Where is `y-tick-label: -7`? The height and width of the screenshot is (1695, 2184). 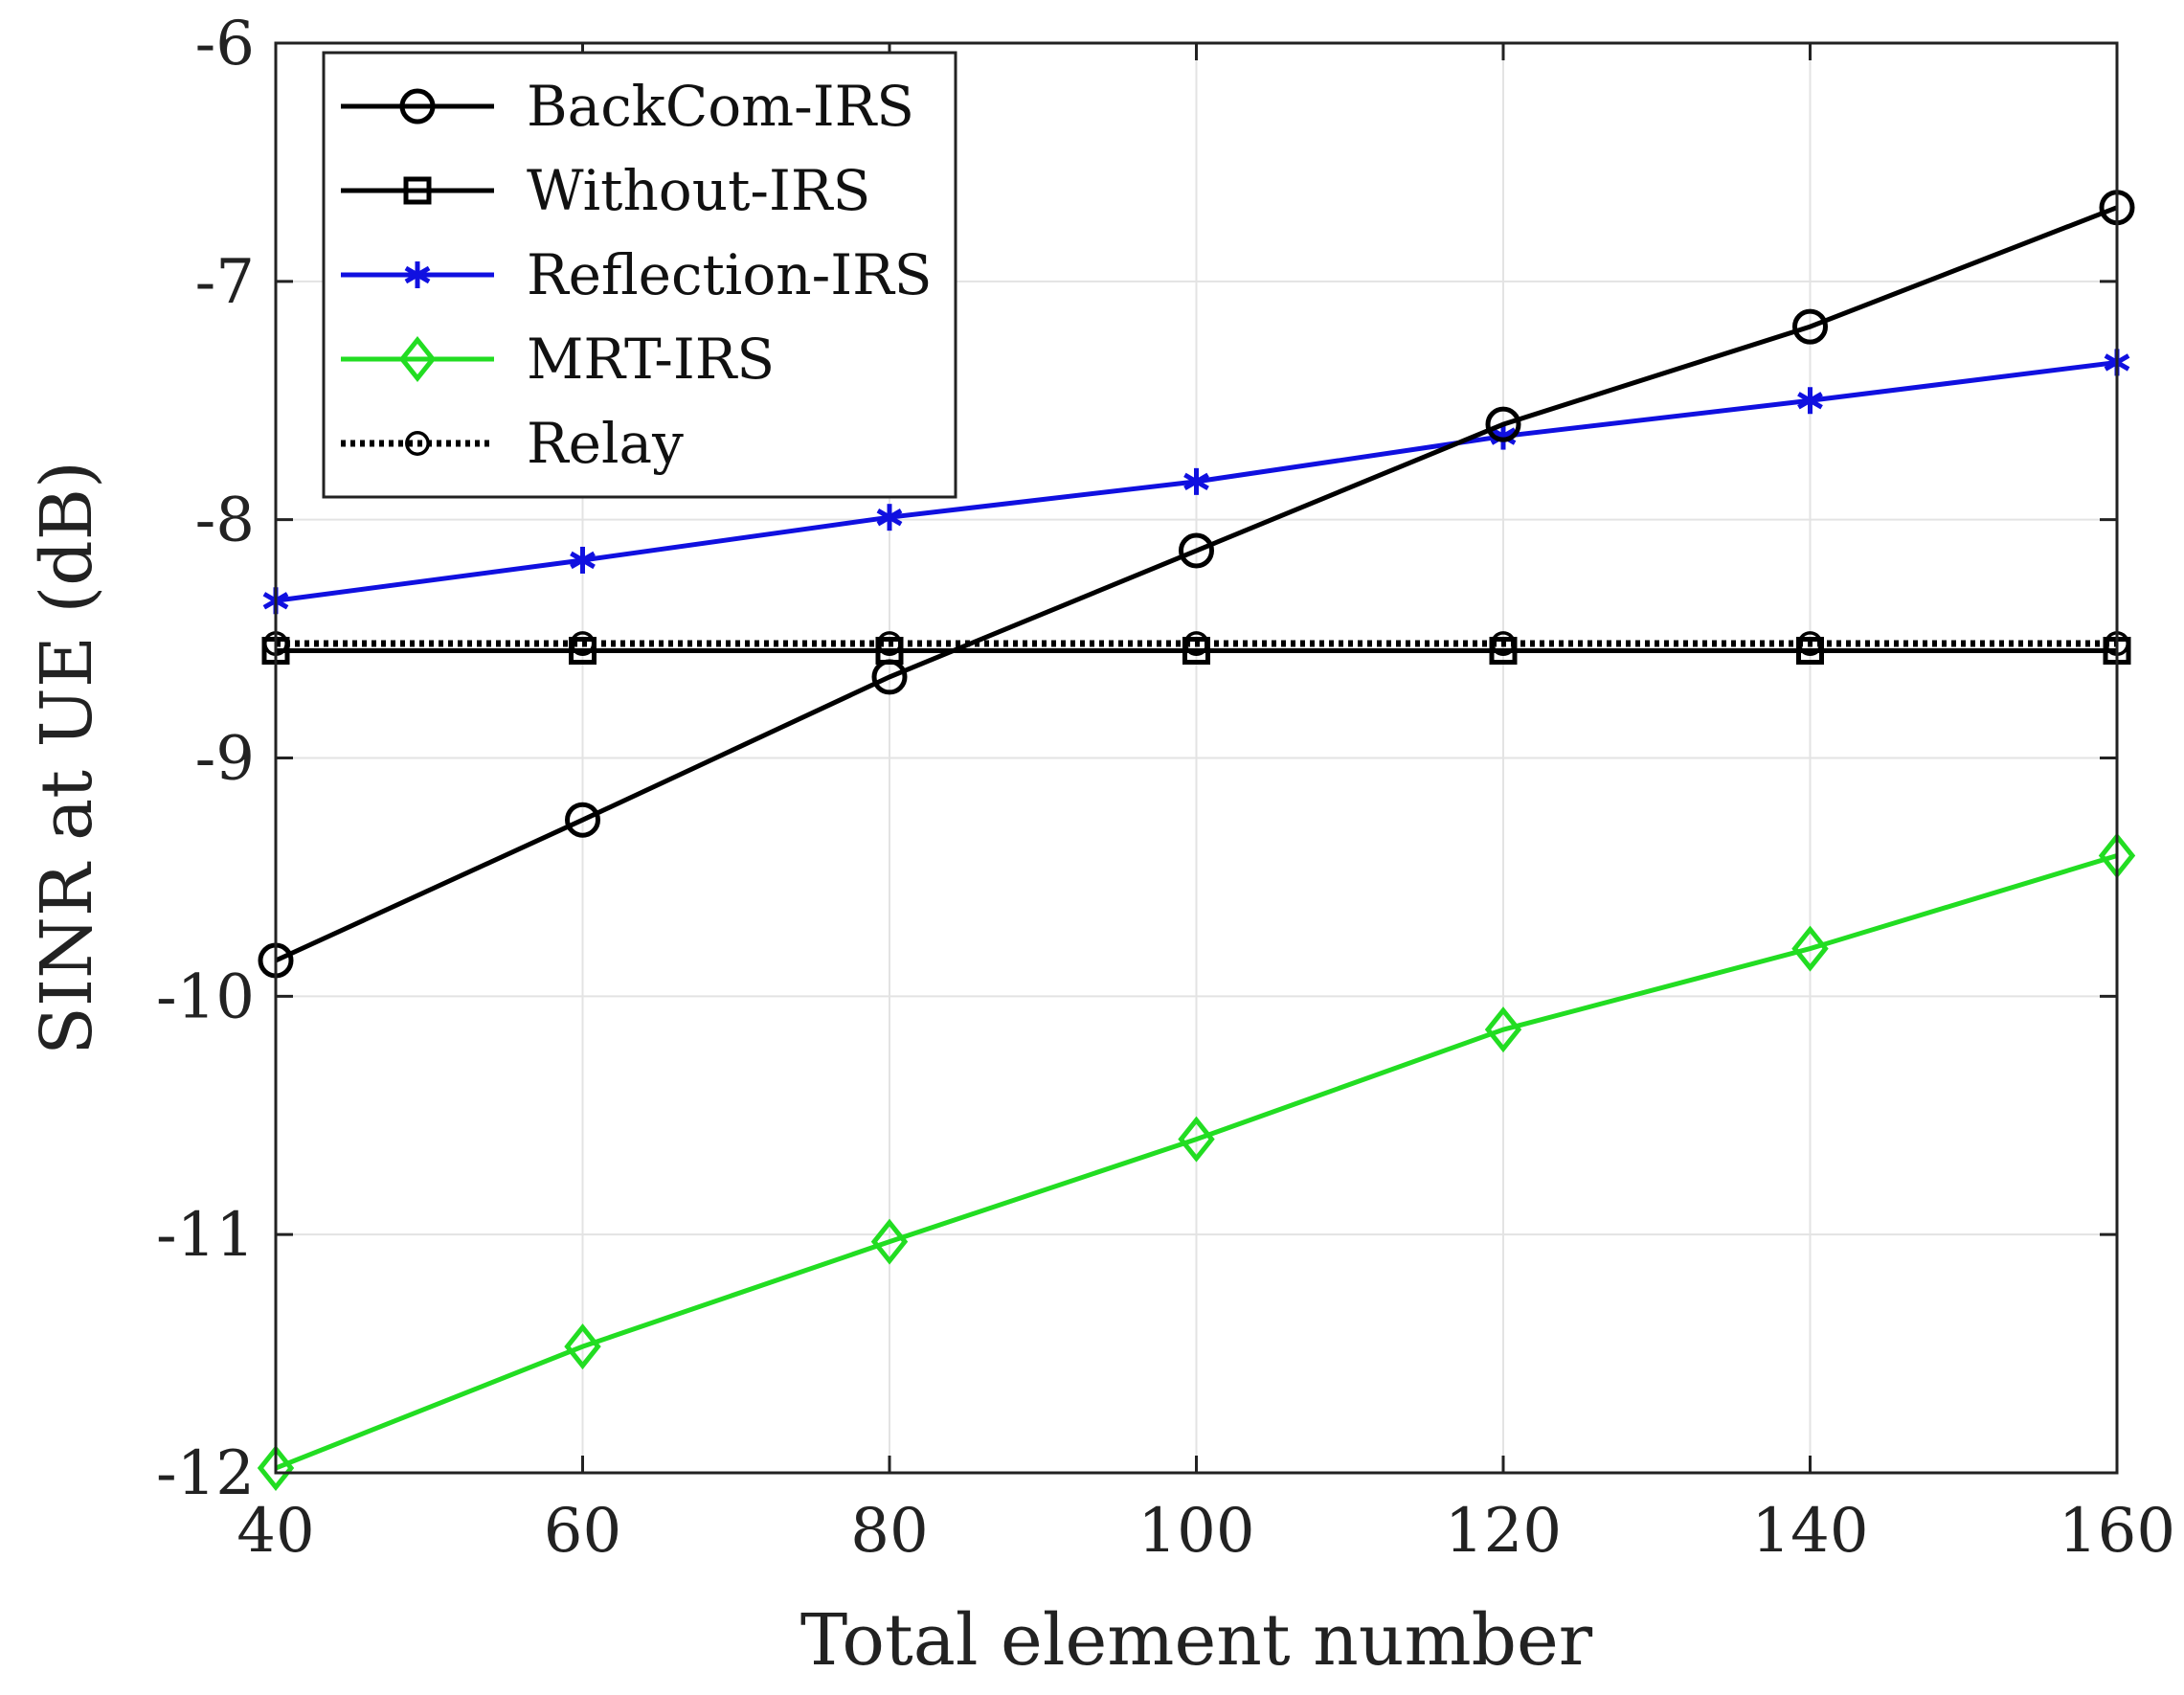 y-tick-label: -7 is located at coordinates (225, 282).